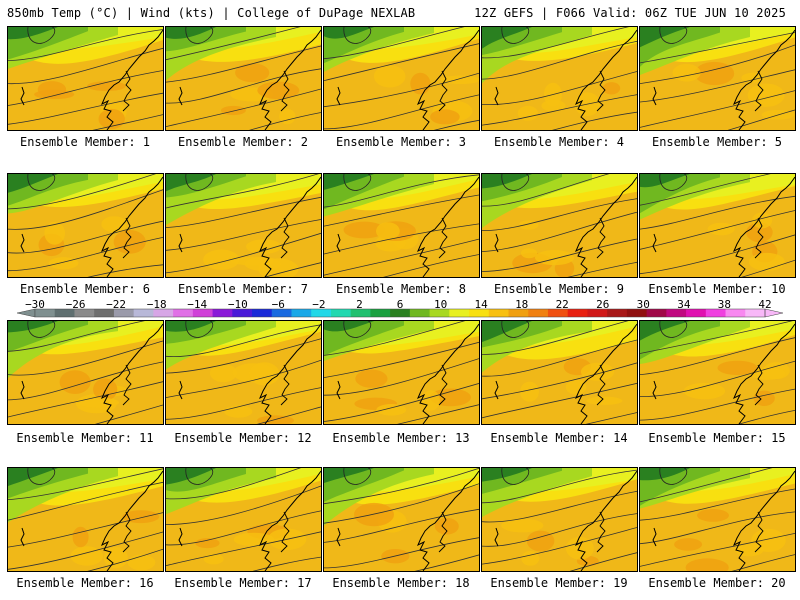 The height and width of the screenshot is (600, 800). What do you see at coordinates (243, 142) in the screenshot?
I see `ensemble-member-label: Ensemble Member: 2` at bounding box center [243, 142].